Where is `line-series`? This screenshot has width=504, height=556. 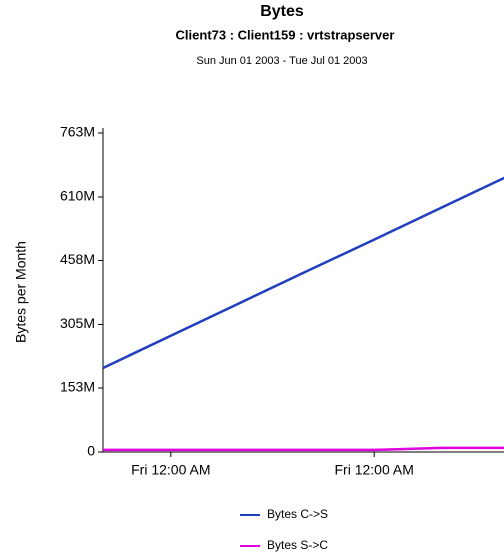
line-series is located at coordinates (303, 449).